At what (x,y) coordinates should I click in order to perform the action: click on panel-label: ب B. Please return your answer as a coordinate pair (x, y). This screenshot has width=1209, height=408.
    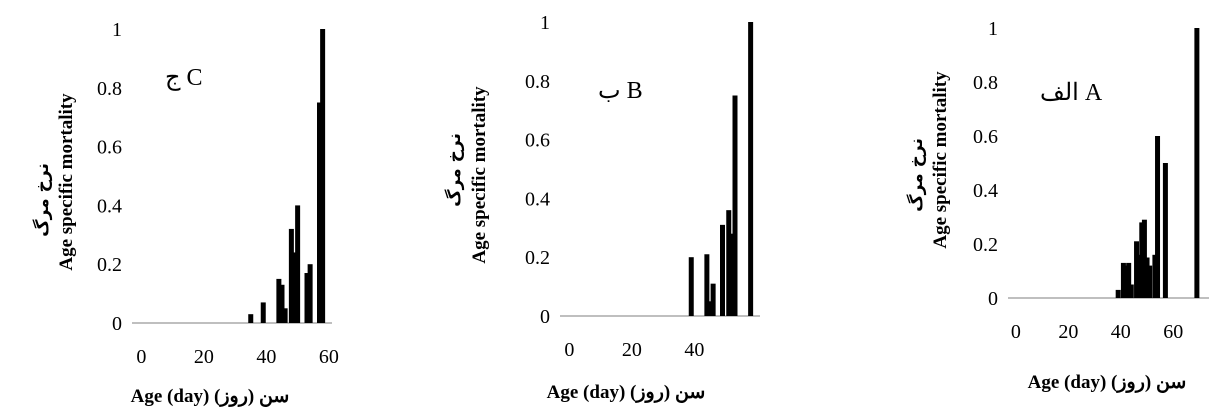
    Looking at the image, I should click on (620, 91).